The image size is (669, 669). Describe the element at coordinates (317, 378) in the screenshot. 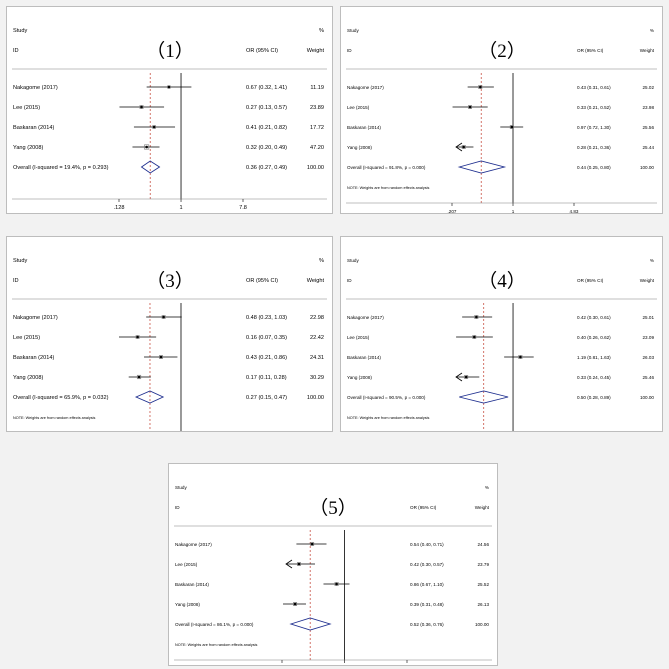

I see `study-weight: 30.29` at that location.